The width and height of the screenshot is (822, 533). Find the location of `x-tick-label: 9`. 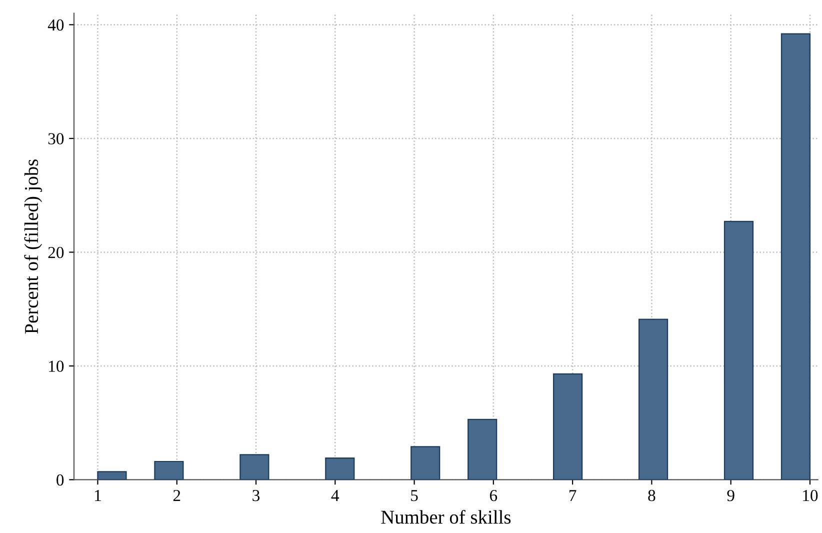

x-tick-label: 9 is located at coordinates (730, 496).